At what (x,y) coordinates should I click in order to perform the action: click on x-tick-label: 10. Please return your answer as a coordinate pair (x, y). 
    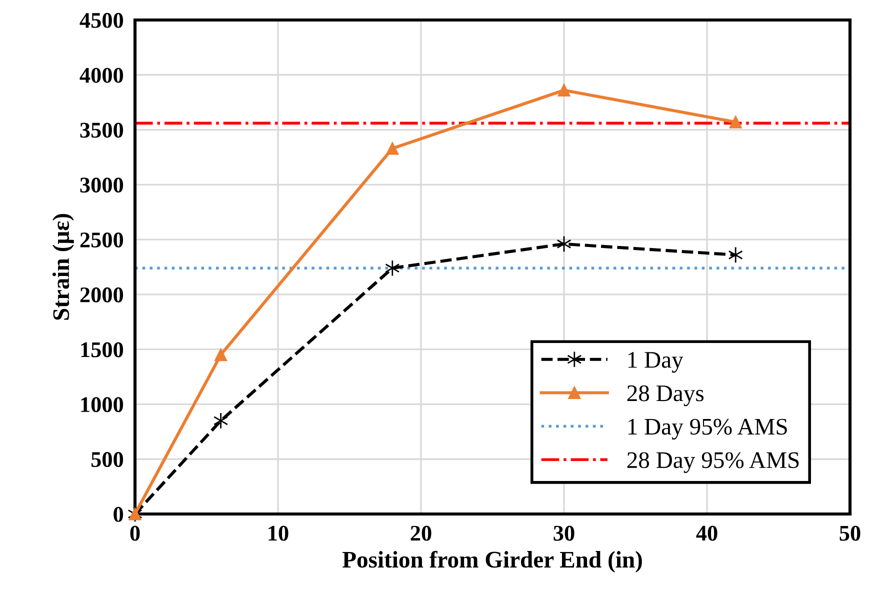
    Looking at the image, I should click on (278, 533).